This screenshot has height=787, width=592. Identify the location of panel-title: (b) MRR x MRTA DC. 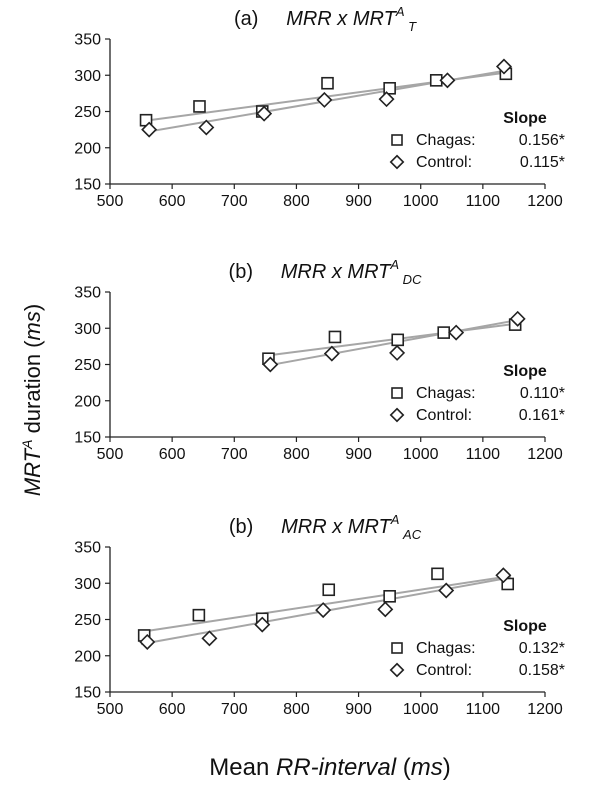
(326, 272).